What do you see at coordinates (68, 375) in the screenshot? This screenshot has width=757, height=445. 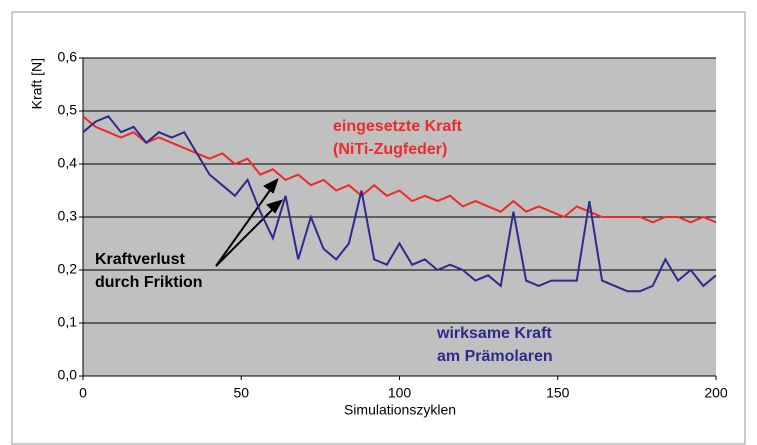 I see `y-tick-label: 0,0` at bounding box center [68, 375].